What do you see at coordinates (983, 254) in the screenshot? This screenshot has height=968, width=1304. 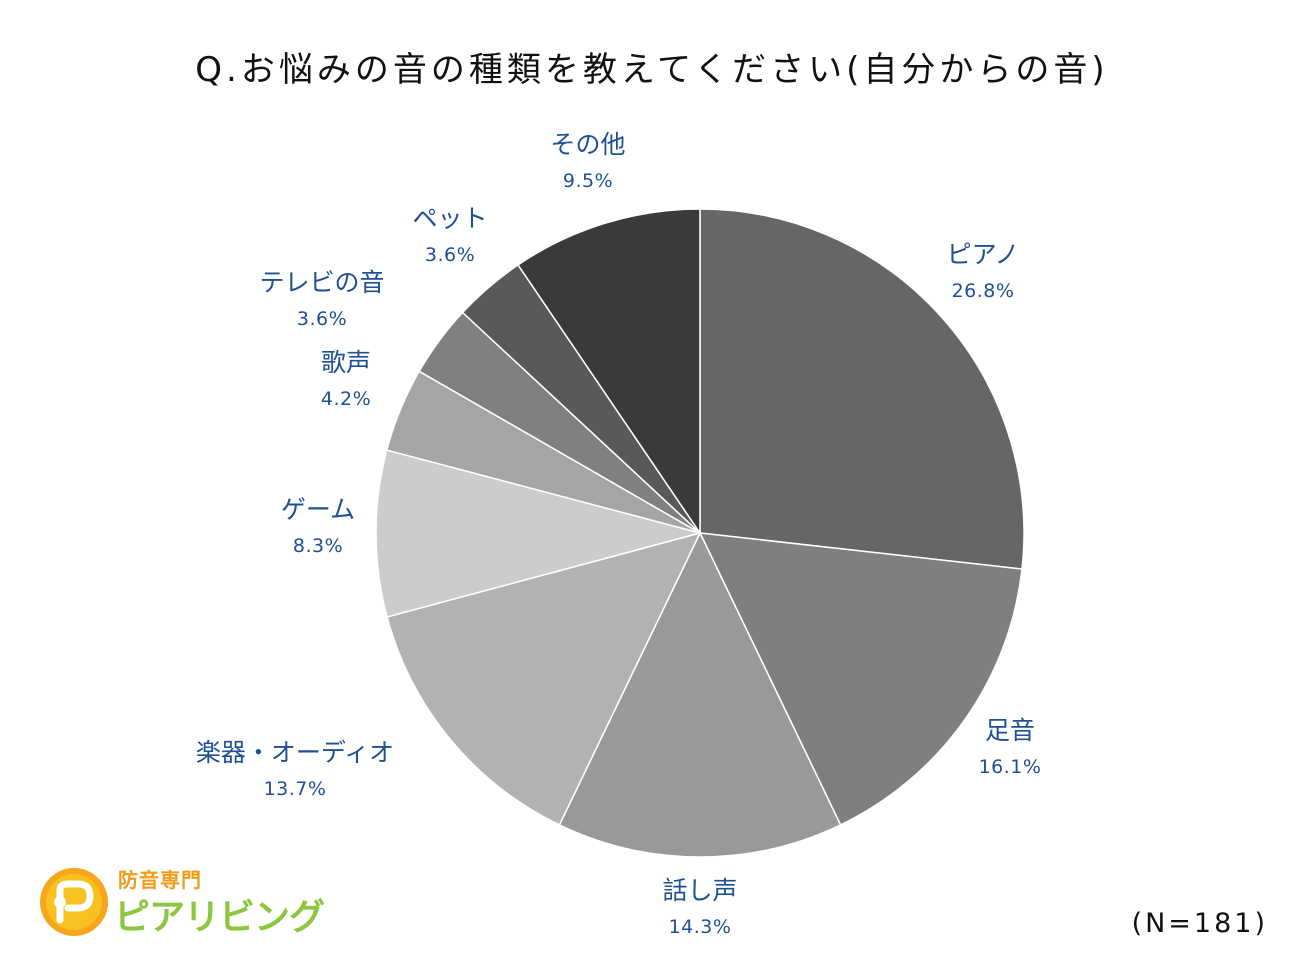 I see `slice-label-name: ピアノ` at bounding box center [983, 254].